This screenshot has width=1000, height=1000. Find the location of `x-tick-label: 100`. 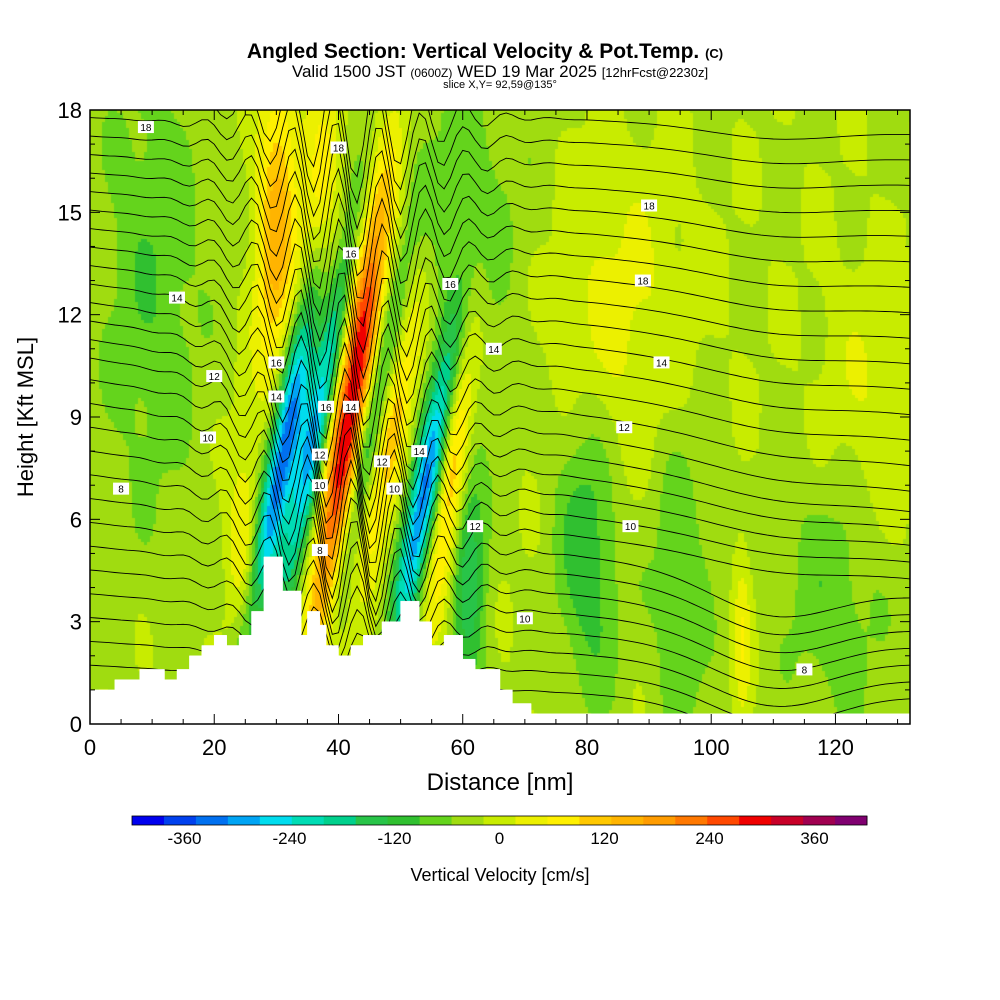

x-tick-label: 100 is located at coordinates (711, 747).